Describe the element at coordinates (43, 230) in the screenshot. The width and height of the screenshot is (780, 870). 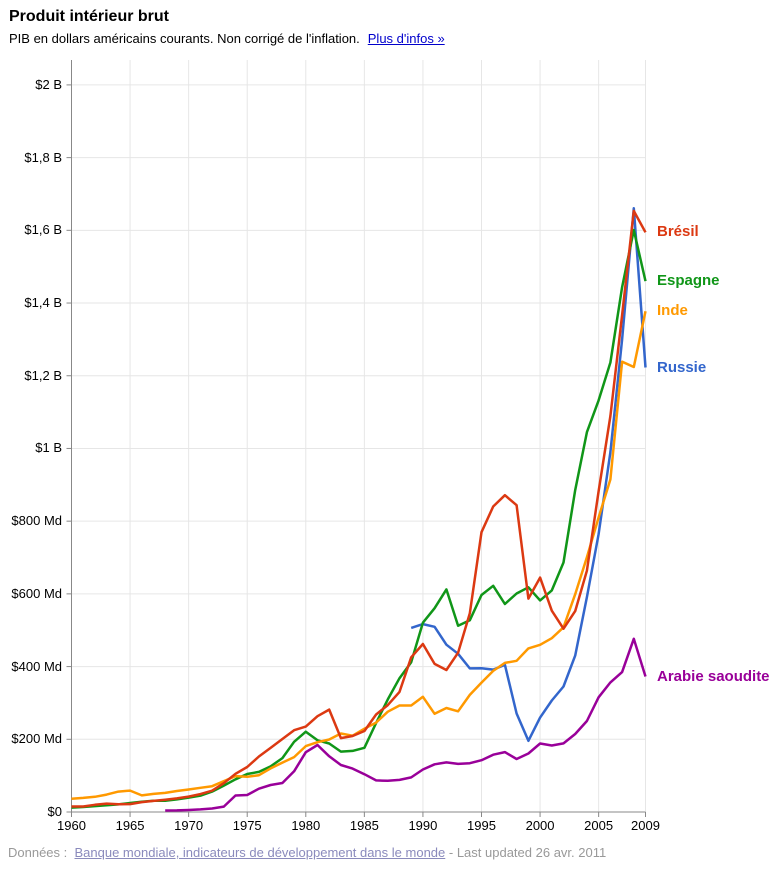
I see `y-axis-label: $1,6 B` at that location.